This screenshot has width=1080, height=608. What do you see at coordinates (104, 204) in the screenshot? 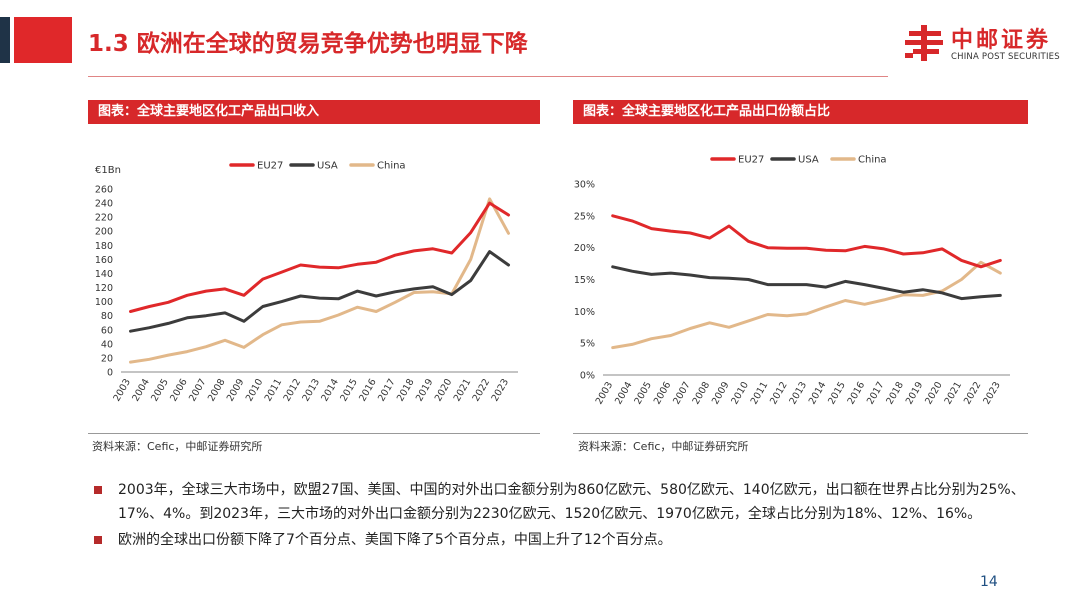
I see `y-tick-label: 240` at bounding box center [104, 204].